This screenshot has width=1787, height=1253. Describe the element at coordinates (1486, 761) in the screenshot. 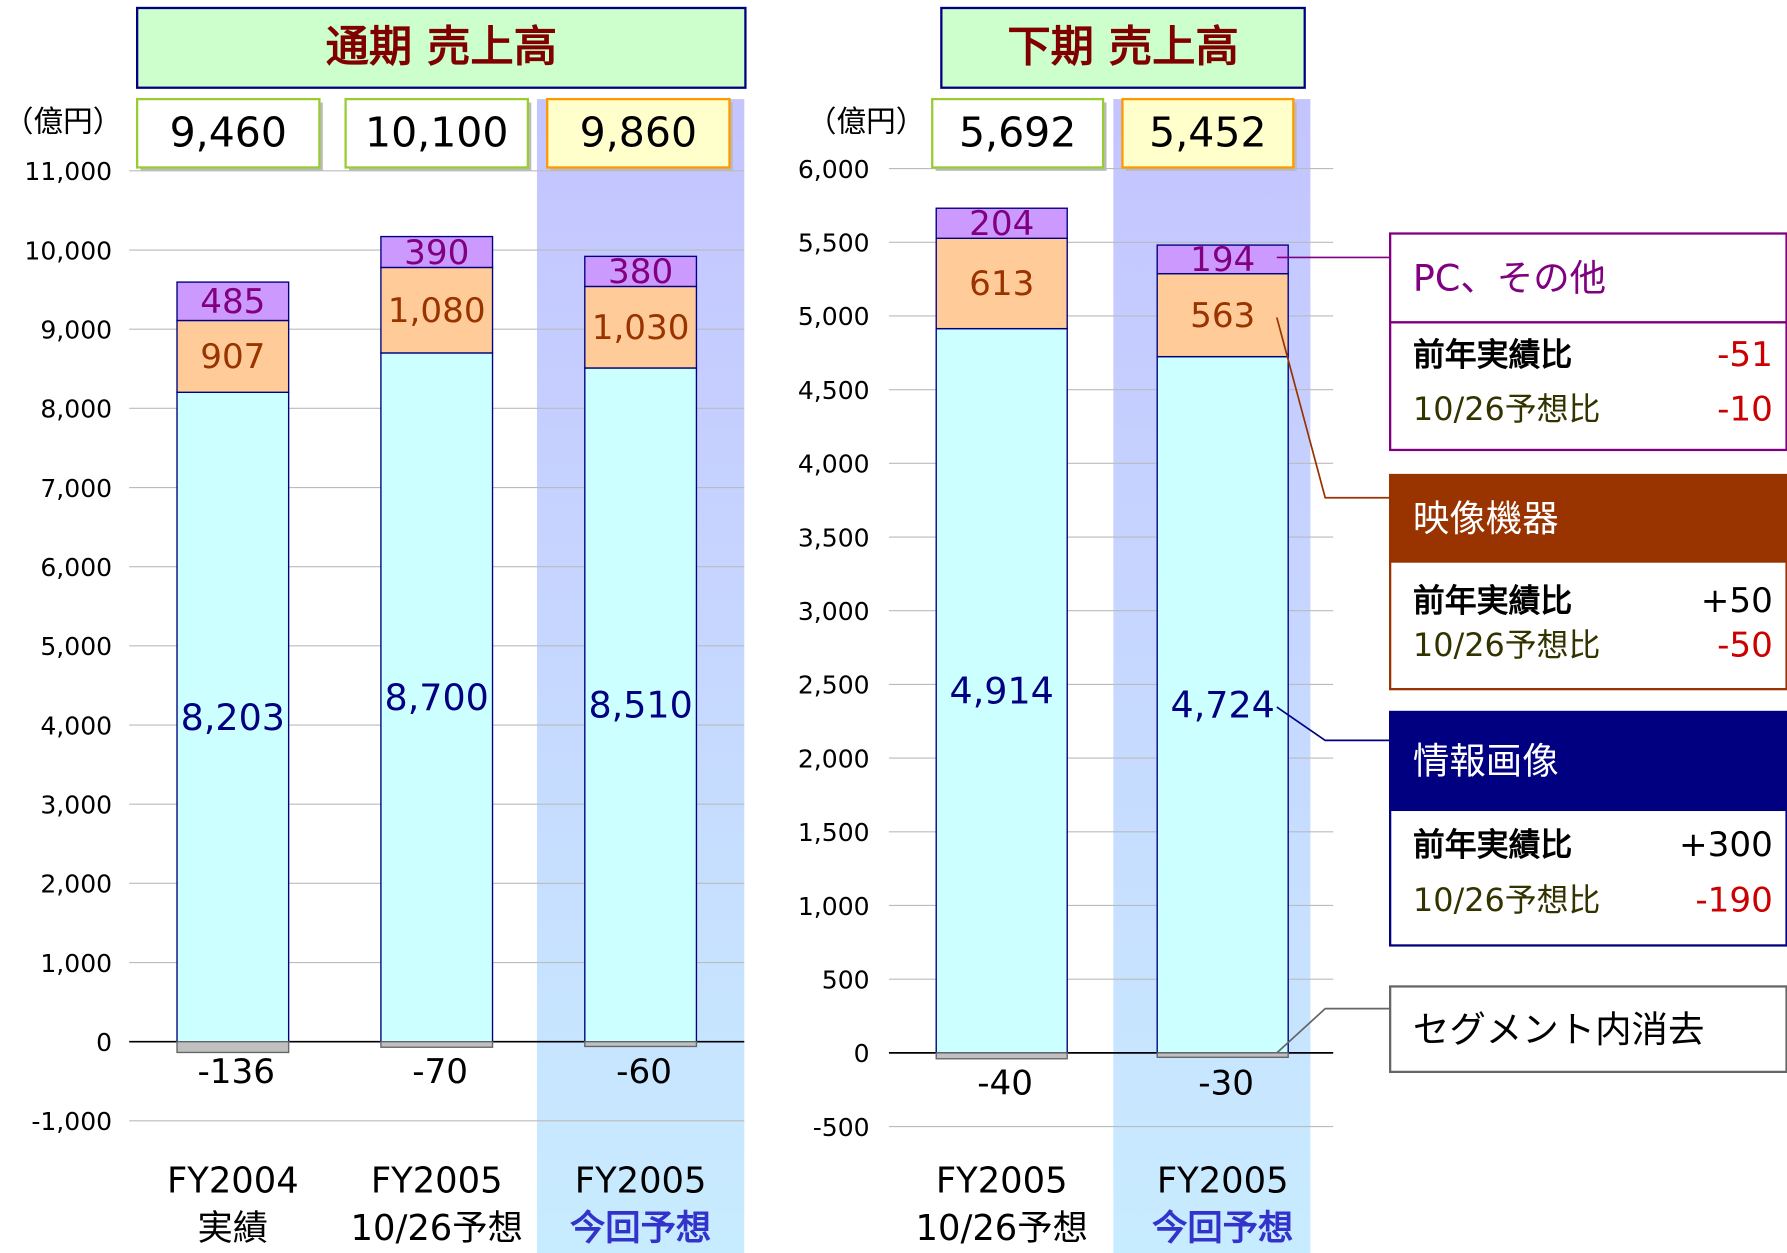

I see `legend-name: 情報画像` at that location.